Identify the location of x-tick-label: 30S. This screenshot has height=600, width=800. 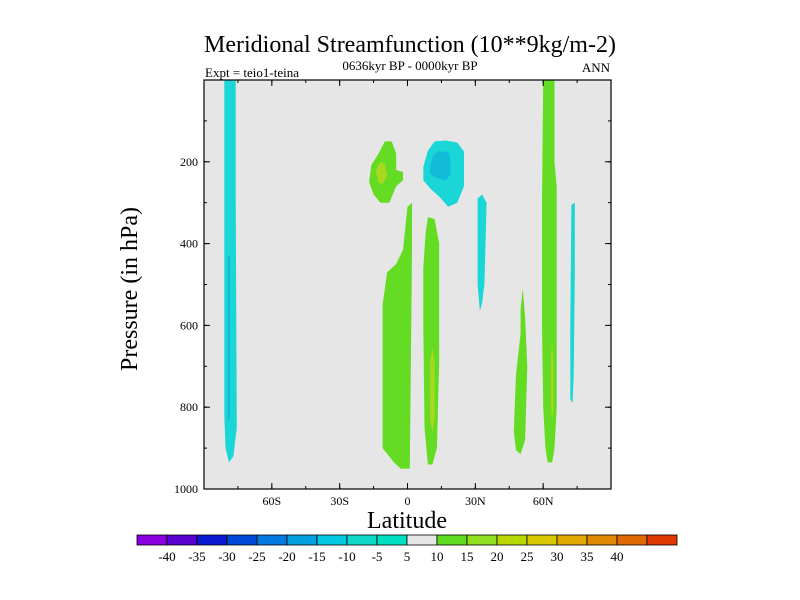
(339, 501).